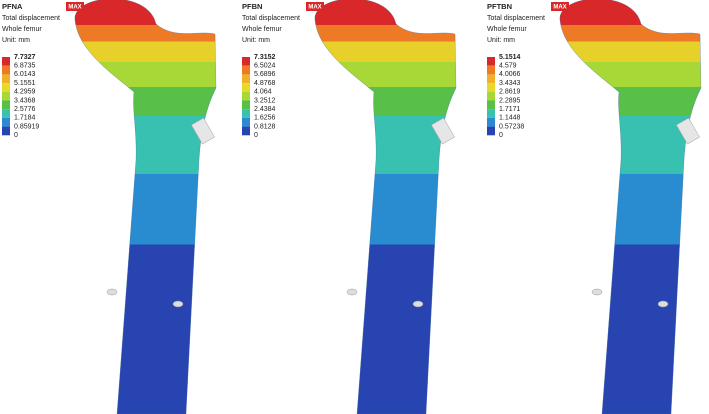 Image resolution: width=709 pixels, height=414 pixels. What do you see at coordinates (12, 6) in the screenshot?
I see `panel-title: PFNA` at bounding box center [12, 6].